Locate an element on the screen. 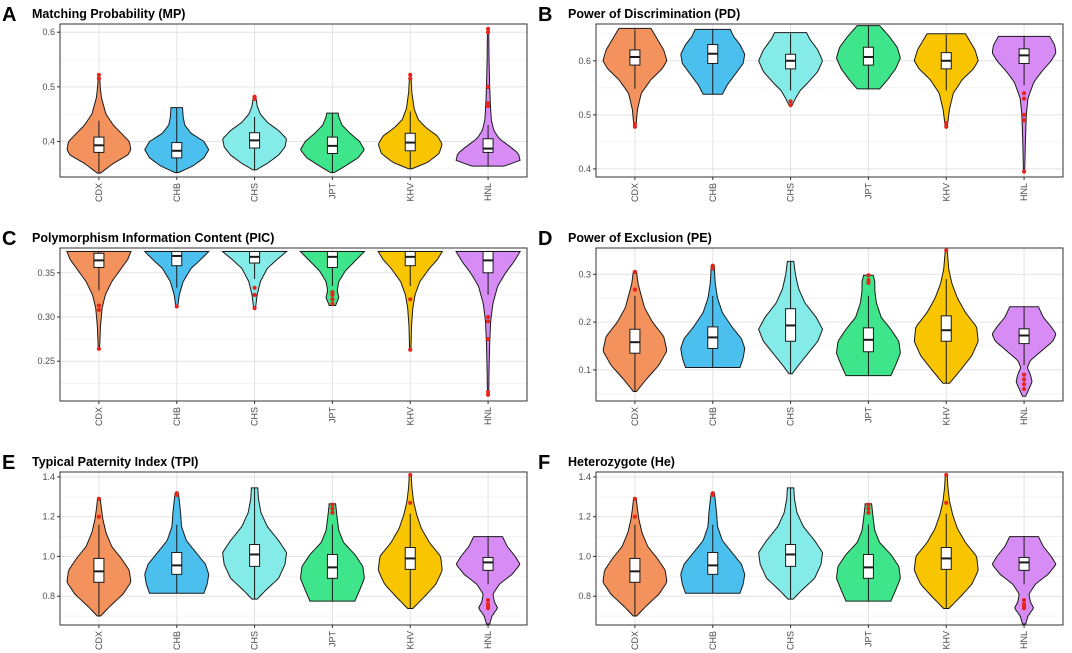  panel-title: Heterozygote (He) is located at coordinates (621, 462).